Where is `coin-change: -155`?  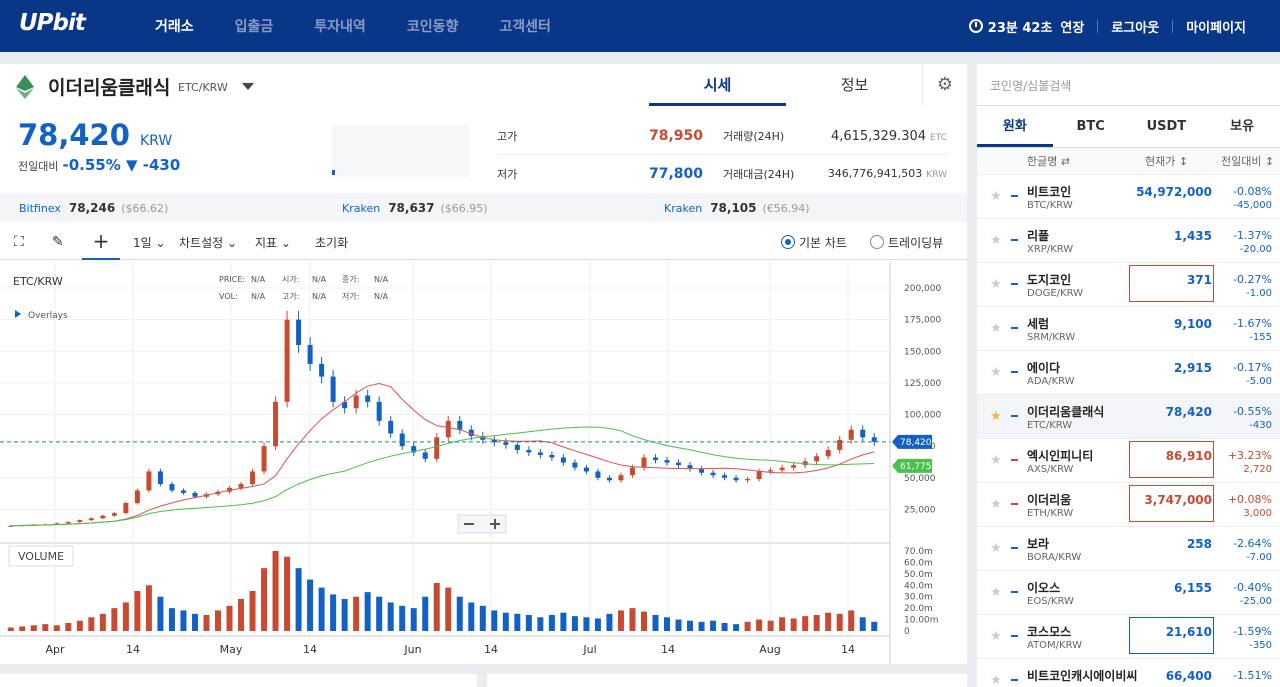
coin-change: -155 is located at coordinates (1260, 337).